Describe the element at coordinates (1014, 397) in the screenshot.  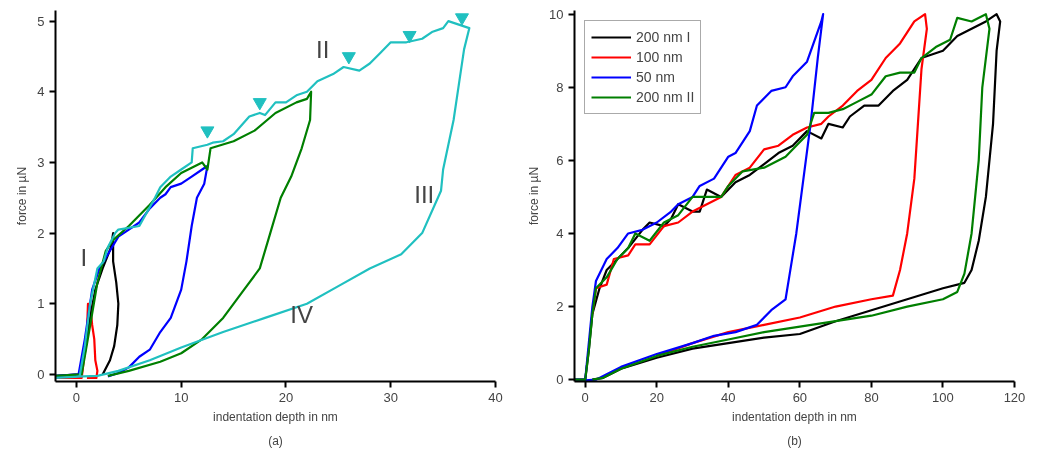
I see `x-tick-label: 120` at that location.